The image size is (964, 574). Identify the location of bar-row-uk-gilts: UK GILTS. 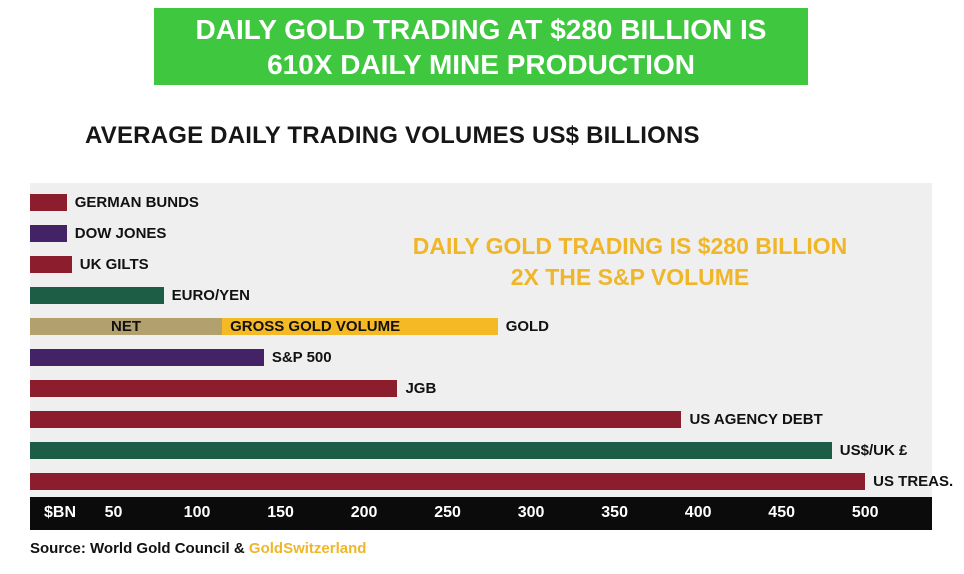
(481, 264).